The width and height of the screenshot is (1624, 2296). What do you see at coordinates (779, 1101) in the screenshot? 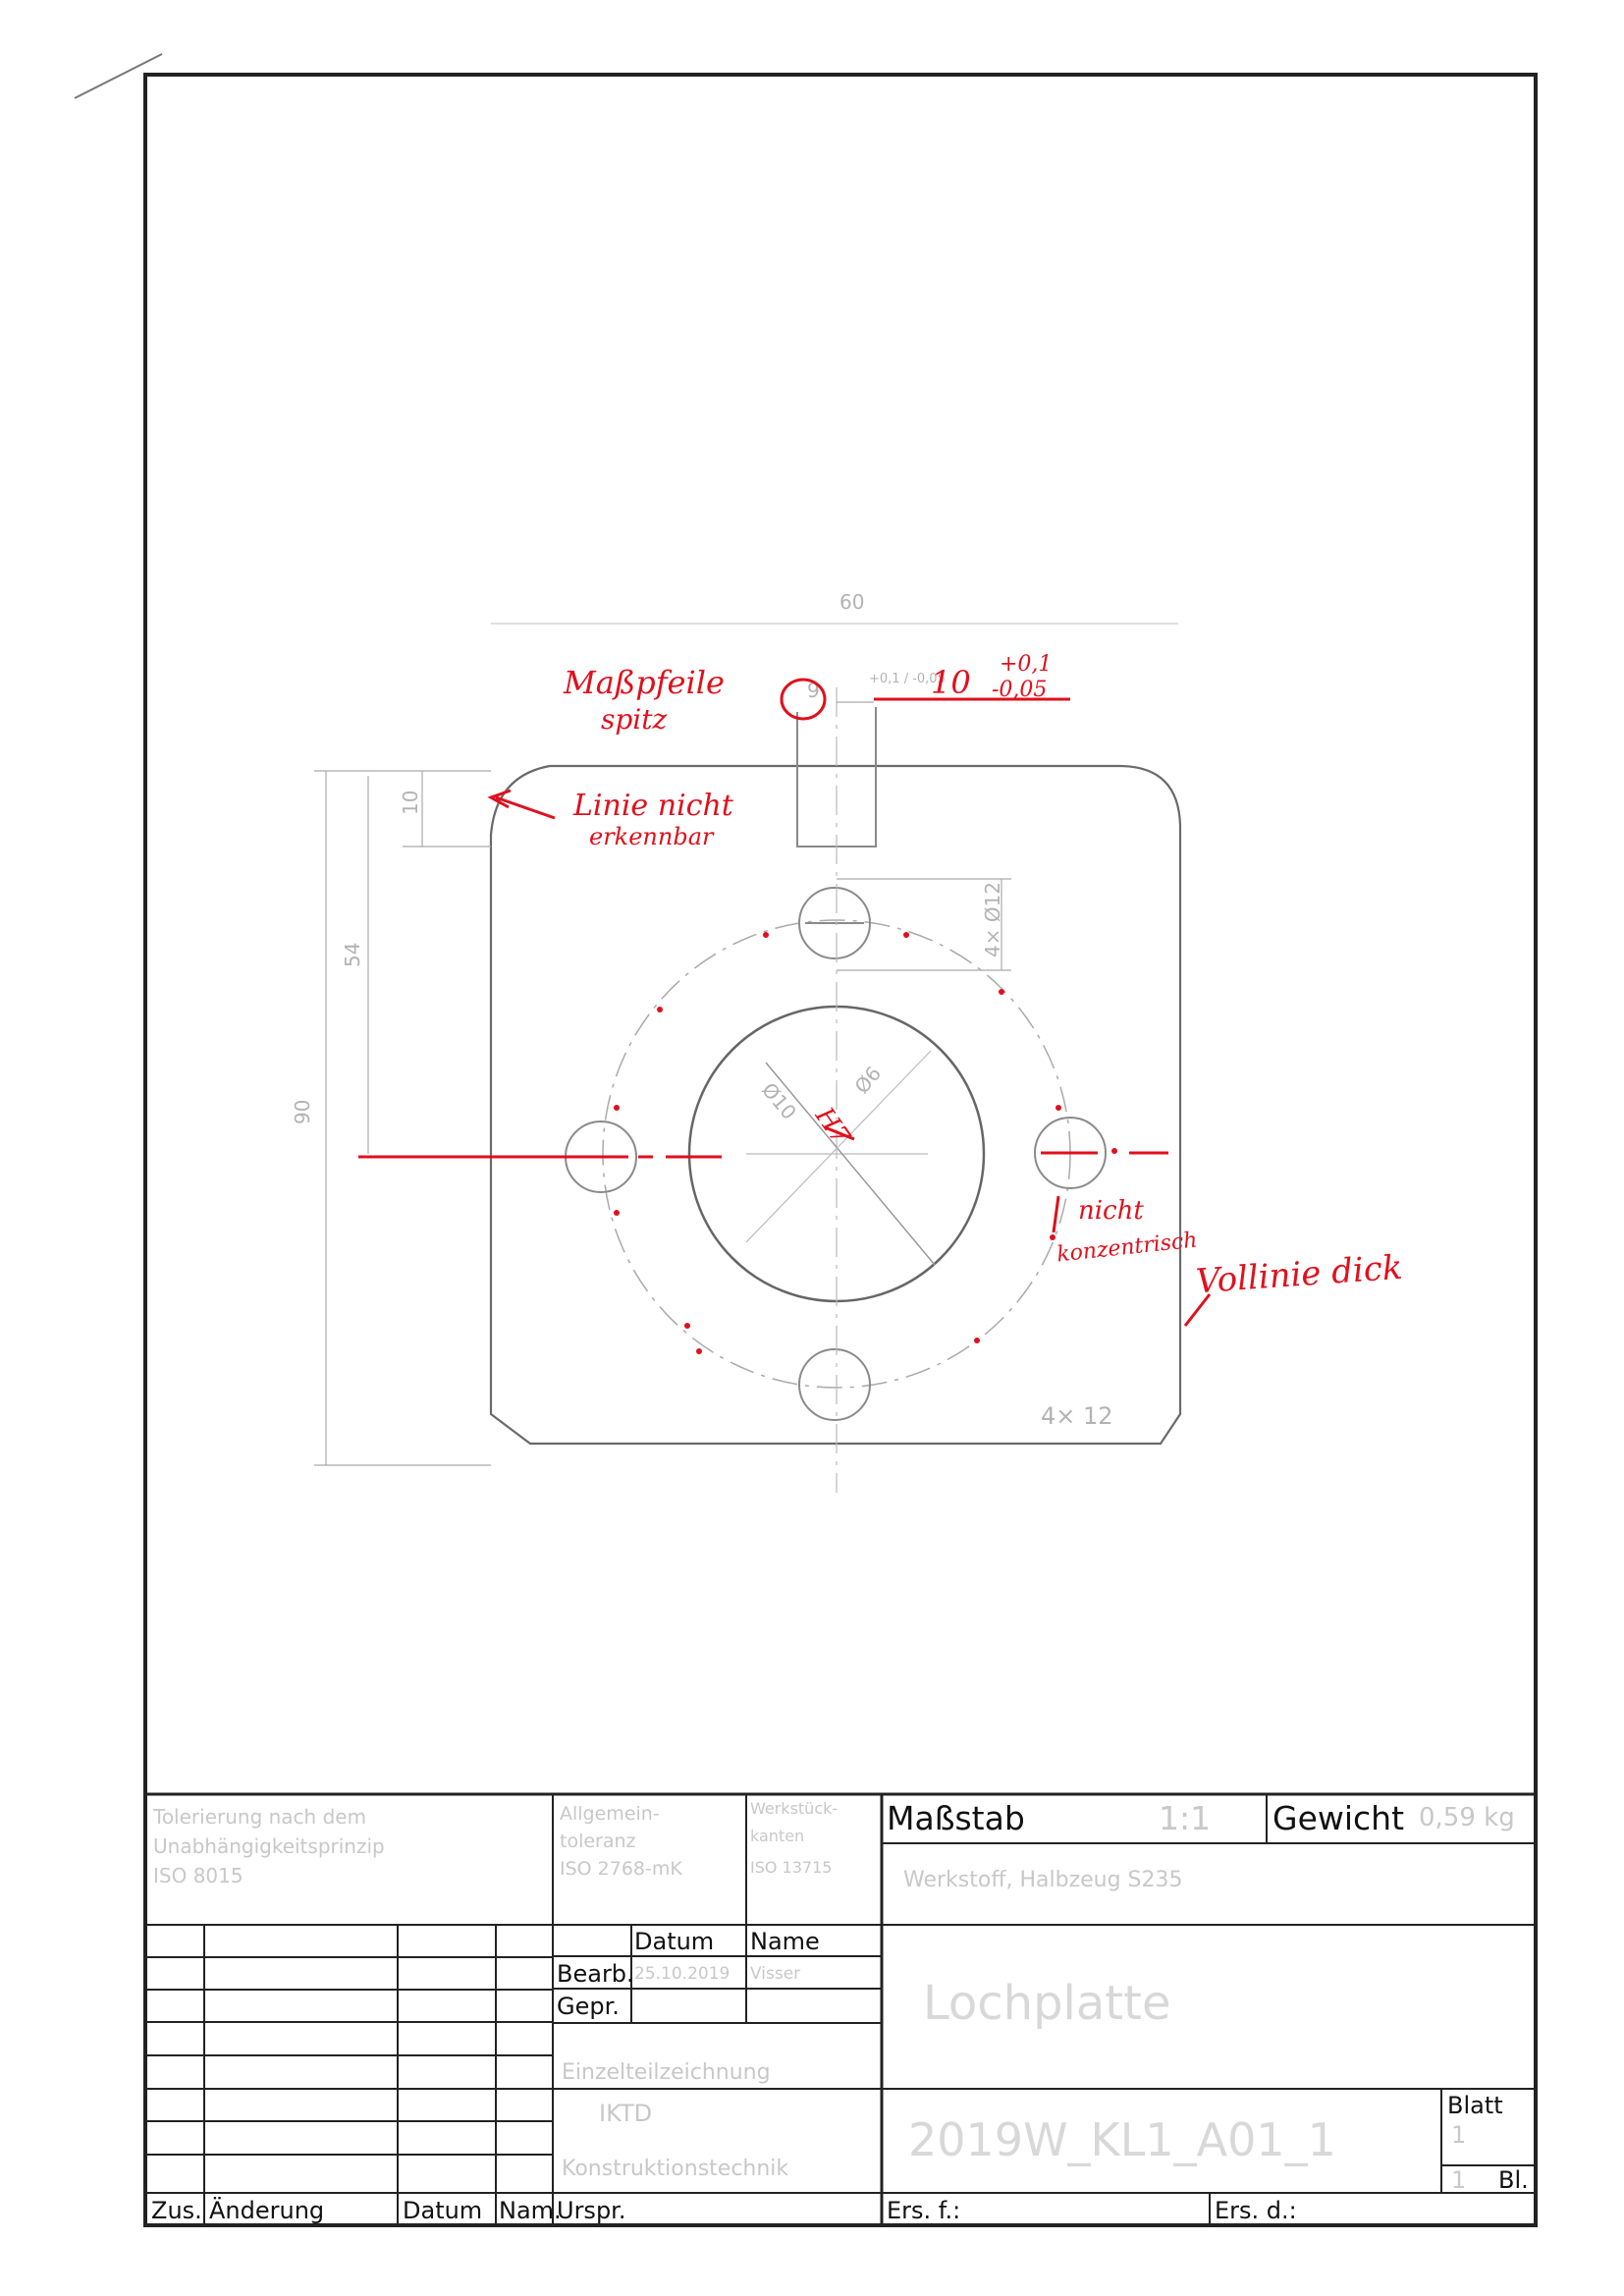
I see `dim-hole-a: Ø10` at bounding box center [779, 1101].